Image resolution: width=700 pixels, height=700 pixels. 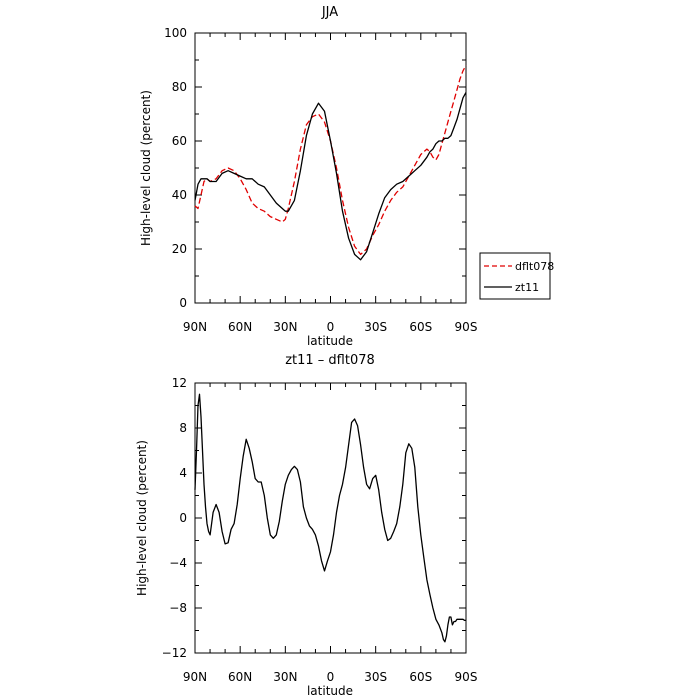 I want to click on y-tick-label: 4, so click(x=183, y=473).